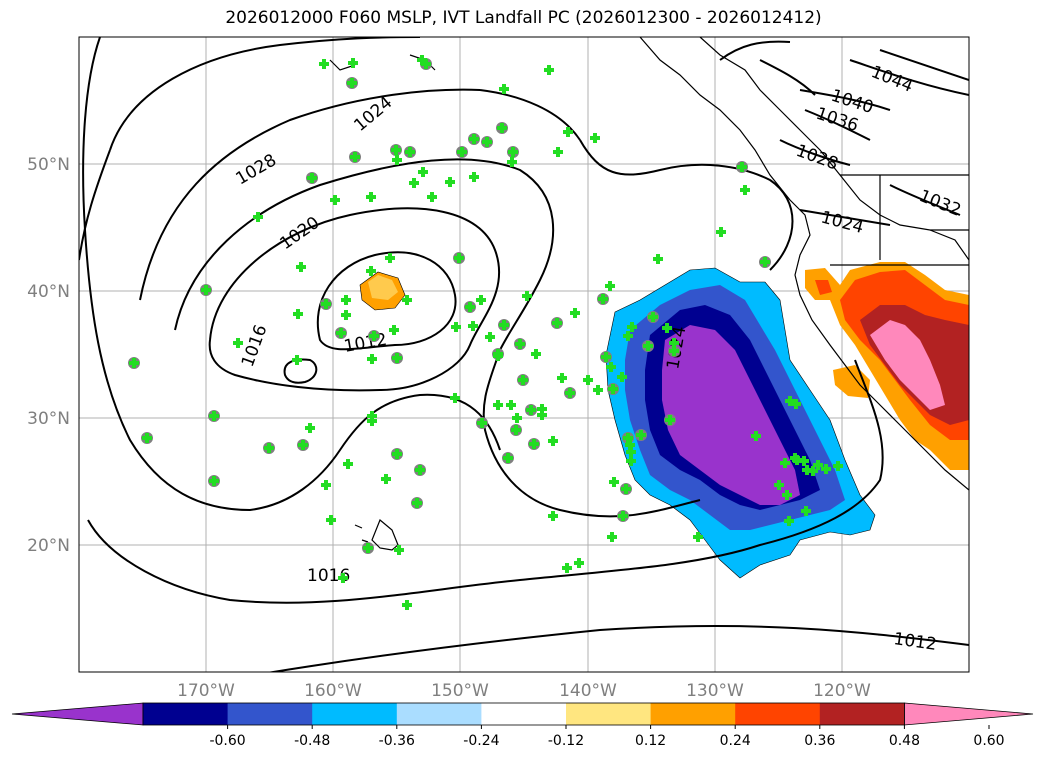 This screenshot has height=765, width=1047. I want to click on lon-axis: 170°W 160°W 150°W 140°W 130°W 120°W, so click(524, 691).